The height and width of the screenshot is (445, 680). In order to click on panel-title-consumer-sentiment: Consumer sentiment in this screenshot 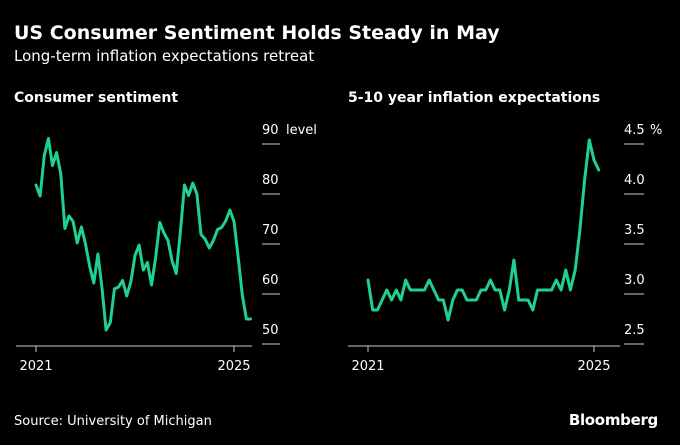, I will do `click(96, 98)`.